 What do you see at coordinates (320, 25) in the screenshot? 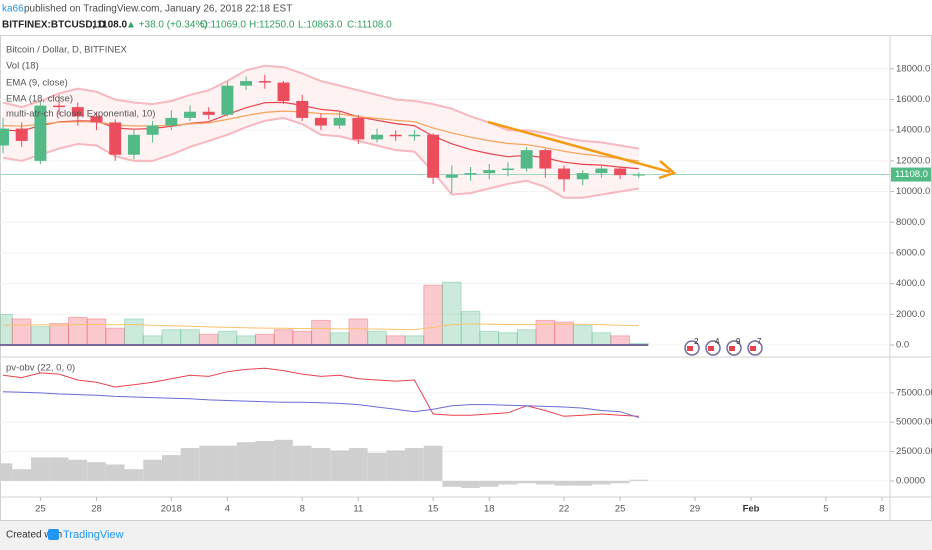
I see `ohlc-low: L:10863.0` at bounding box center [320, 25].